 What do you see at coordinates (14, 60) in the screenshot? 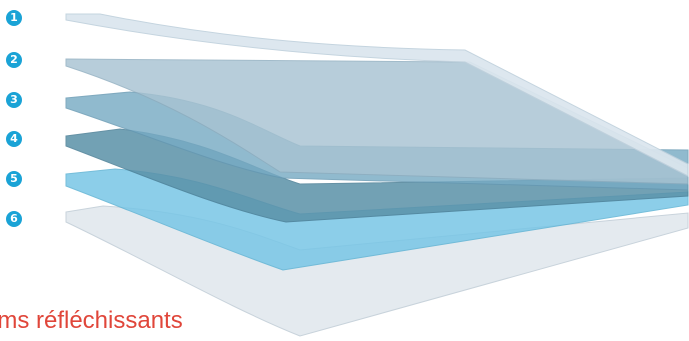
I see `layer-number-badge-2: 2` at bounding box center [14, 60].